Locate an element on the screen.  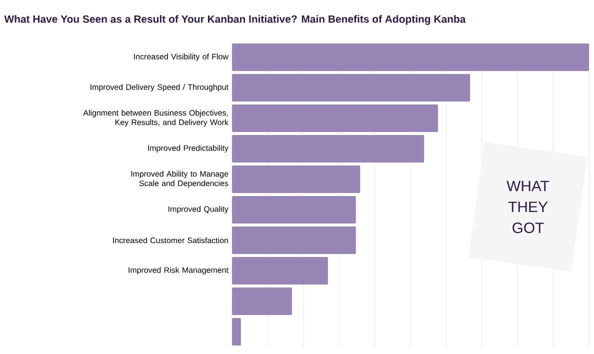
chart-title: What Have You Seen as a Result of Your Kanban Initiative? Main Benefits of Adopting Kanba is located at coordinates (235, 20).